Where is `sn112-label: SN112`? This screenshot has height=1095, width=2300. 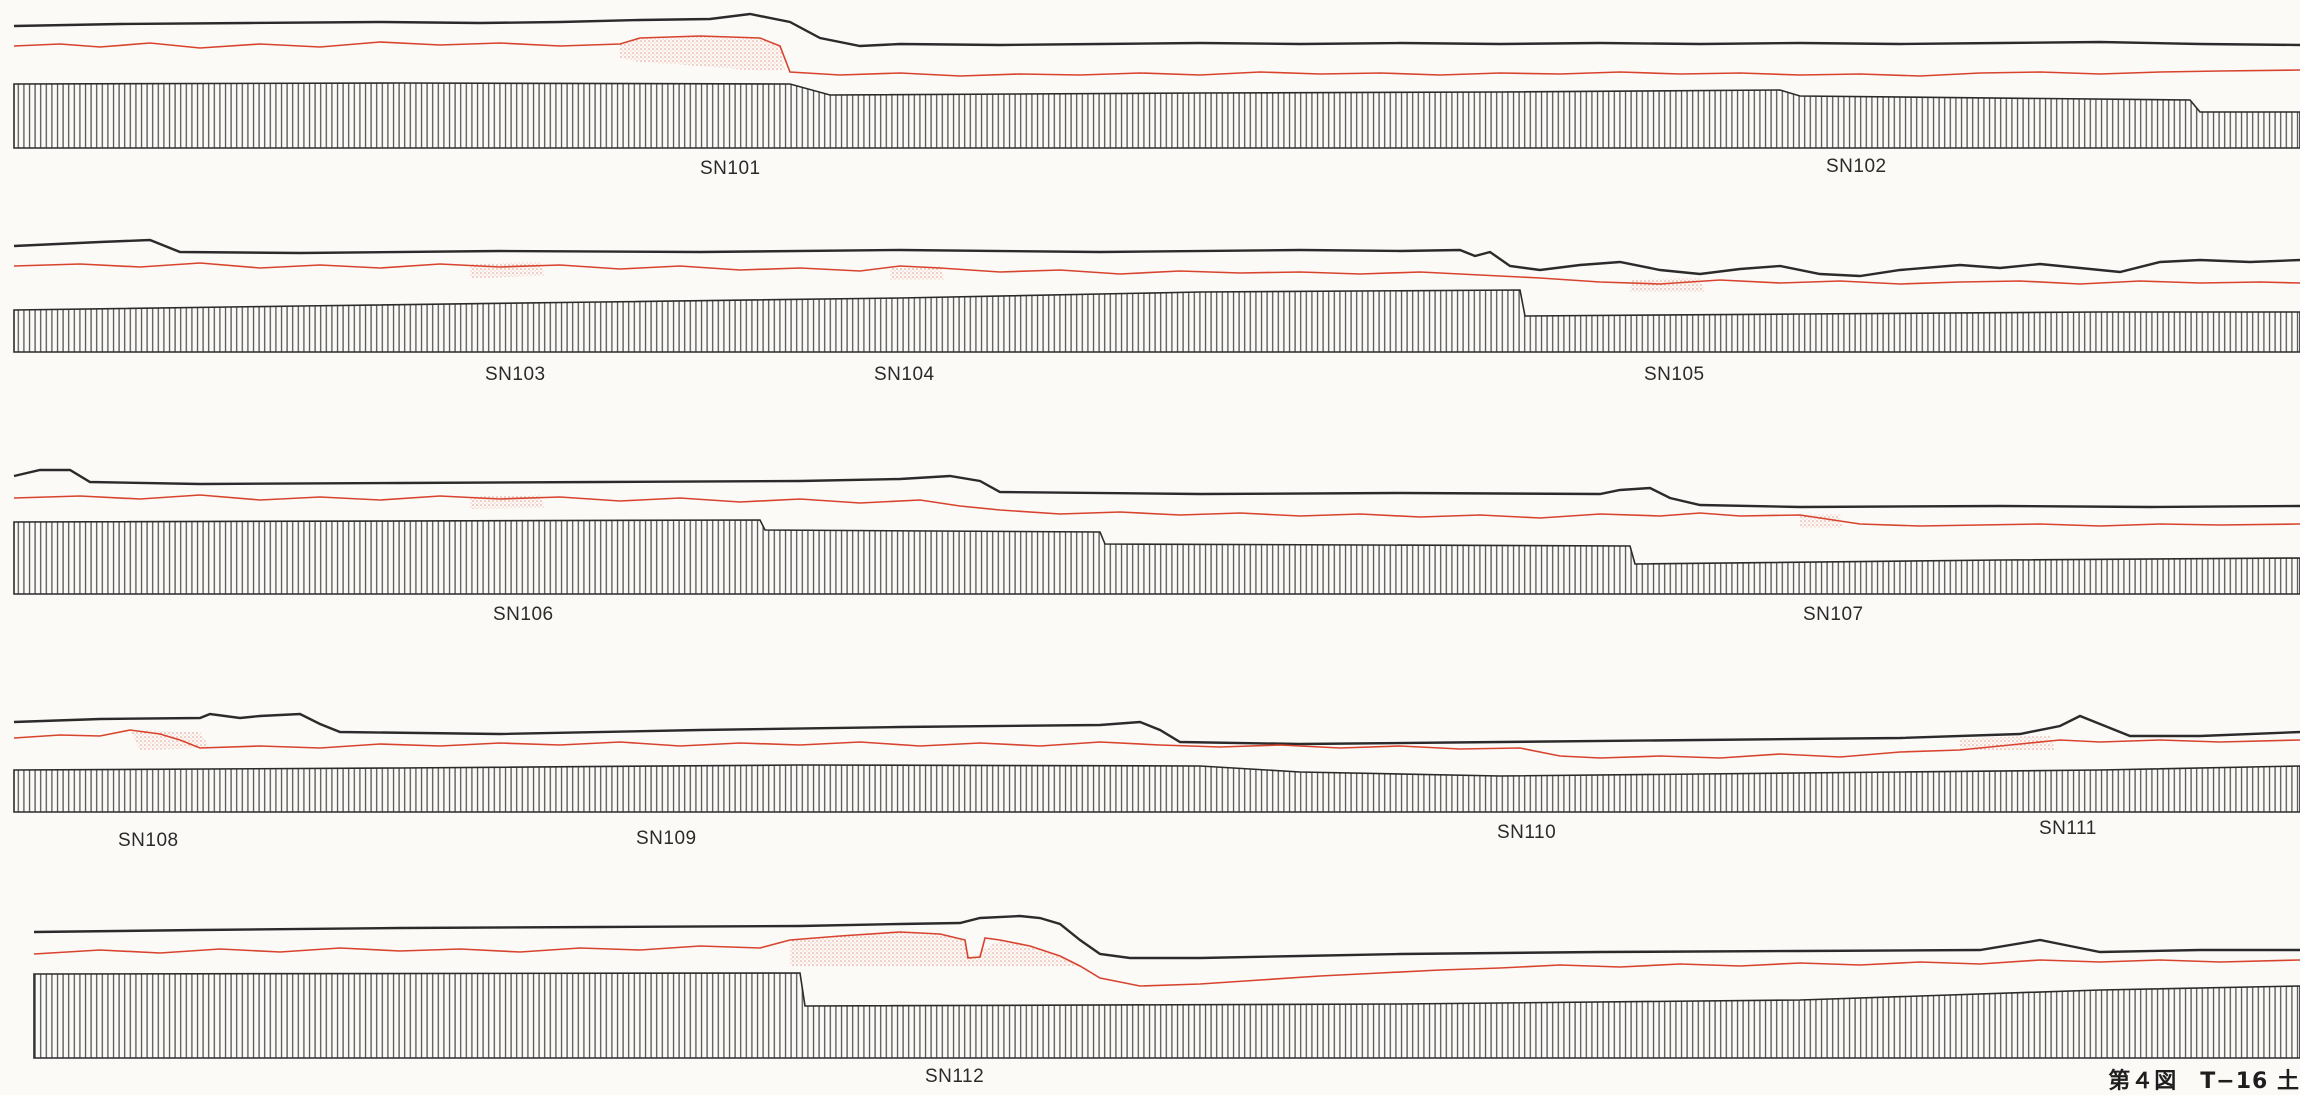
sn112-label: SN112 is located at coordinates (955, 1076).